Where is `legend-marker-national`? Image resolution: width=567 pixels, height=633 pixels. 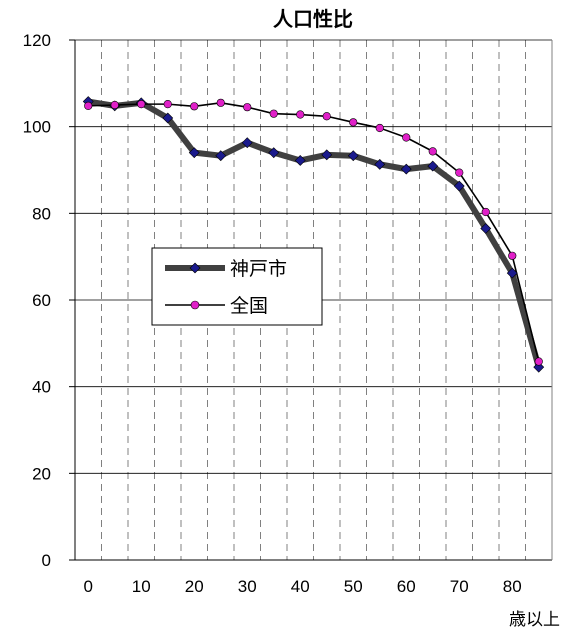
legend-marker-national is located at coordinates (195, 305).